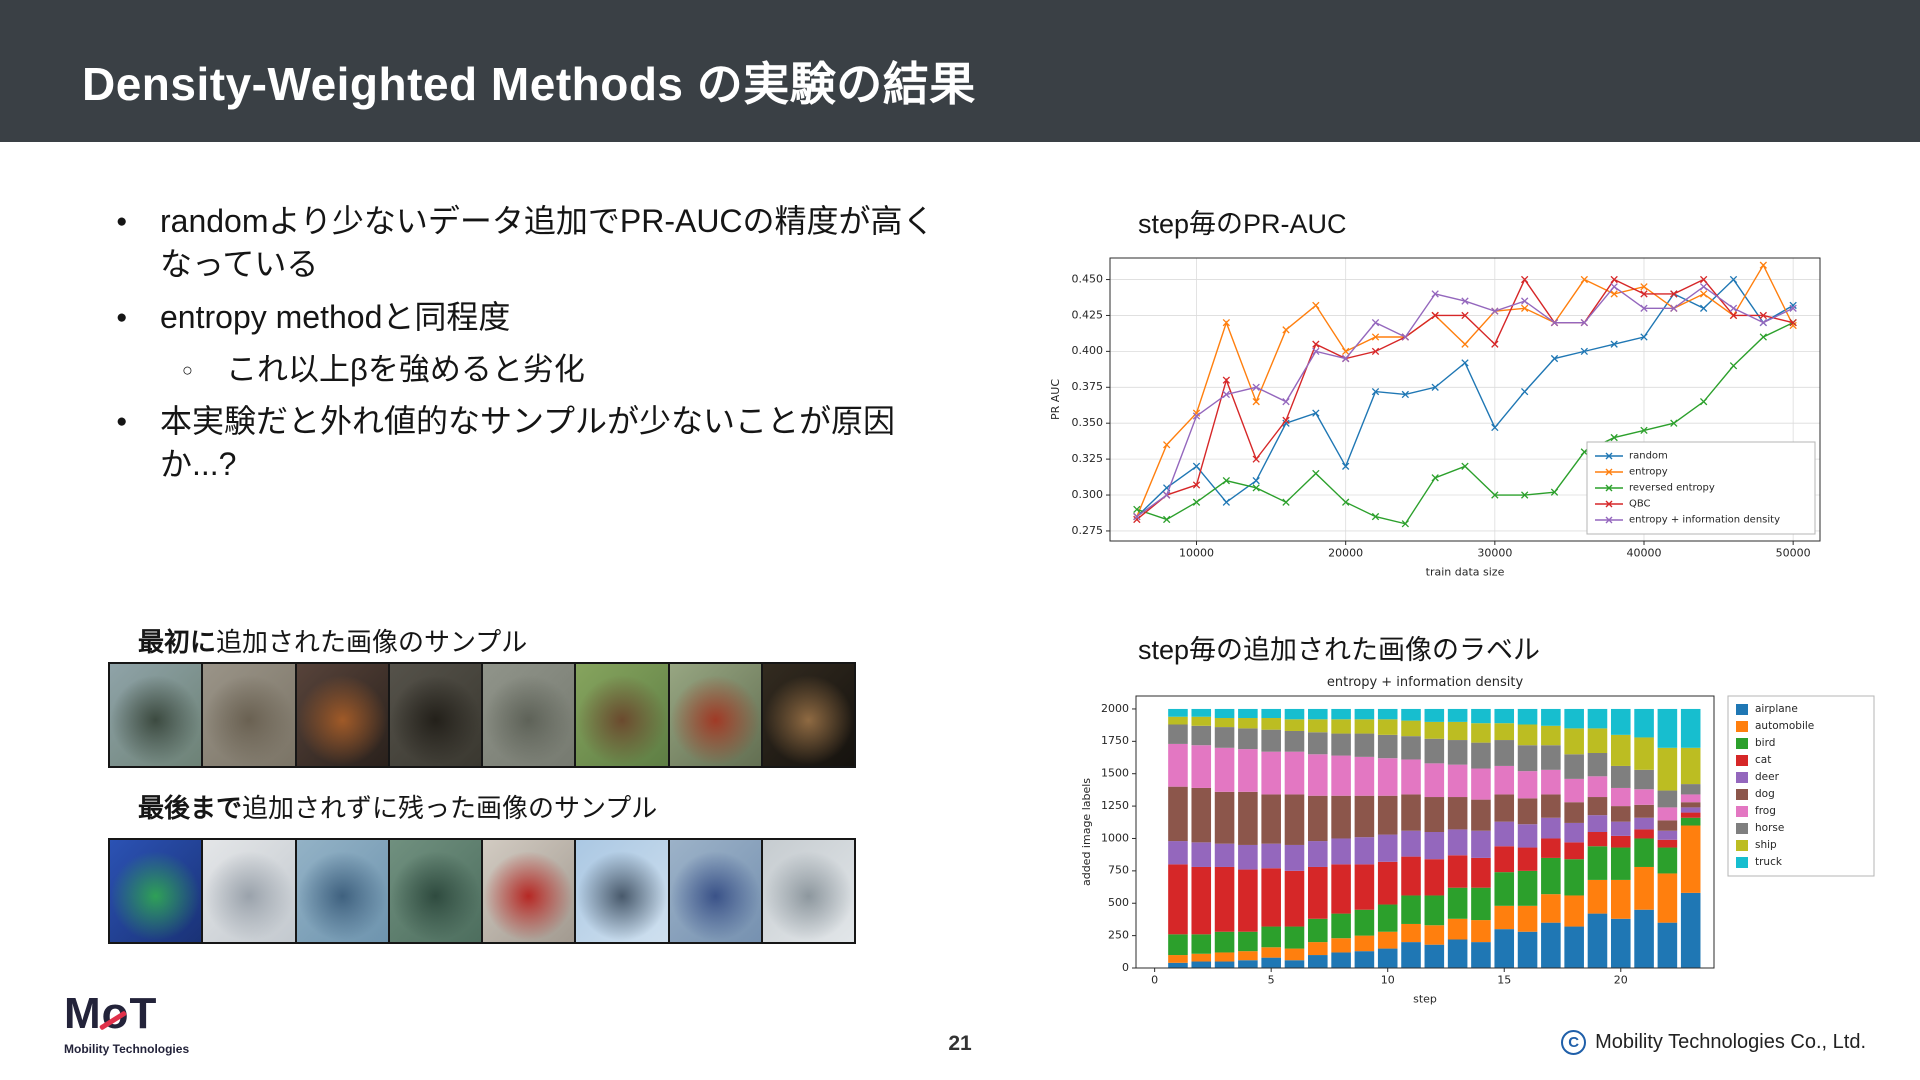  What do you see at coordinates (190, 808) in the screenshot?
I see `last-images-label-bold: 最後まで` at bounding box center [190, 808].